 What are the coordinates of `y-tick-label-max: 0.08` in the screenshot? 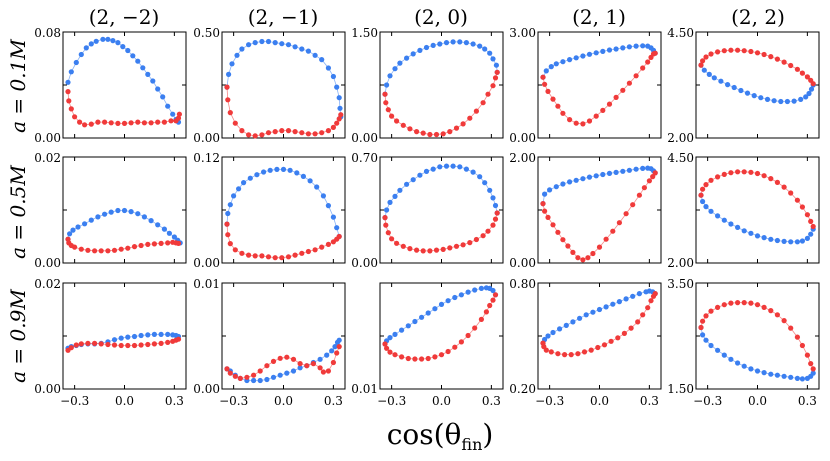 It's located at (47, 33).